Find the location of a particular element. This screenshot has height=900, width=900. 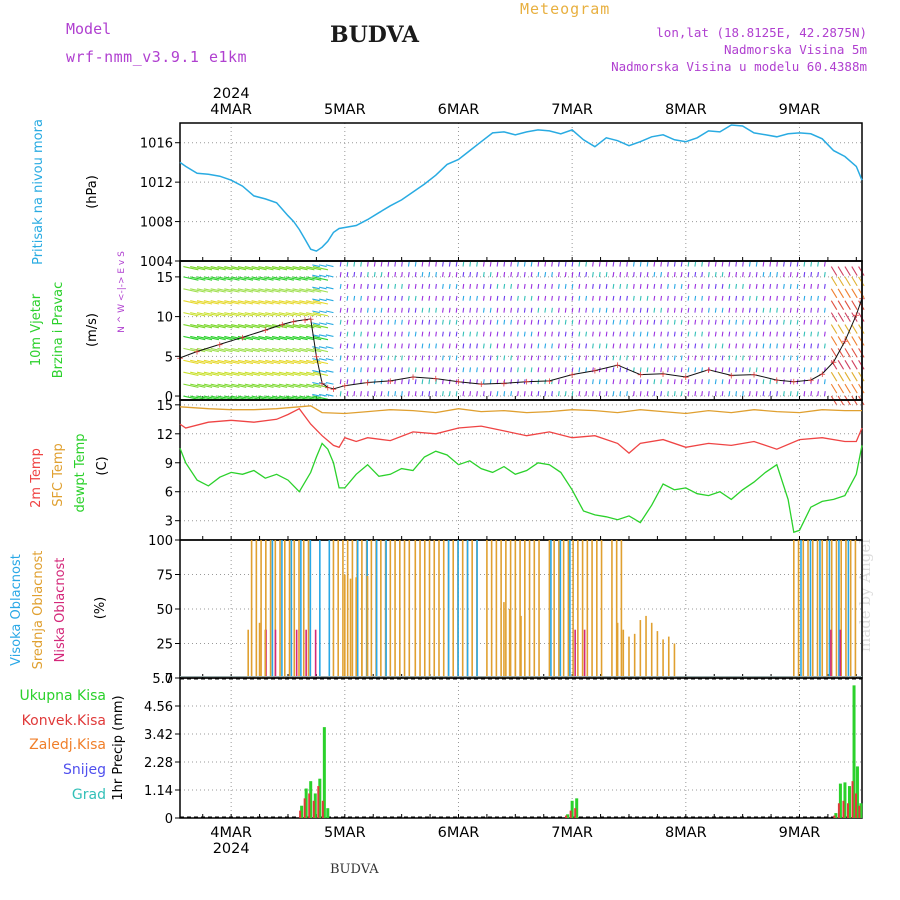

pressure-unit-label: (hPa) is located at coordinates (92, 192).